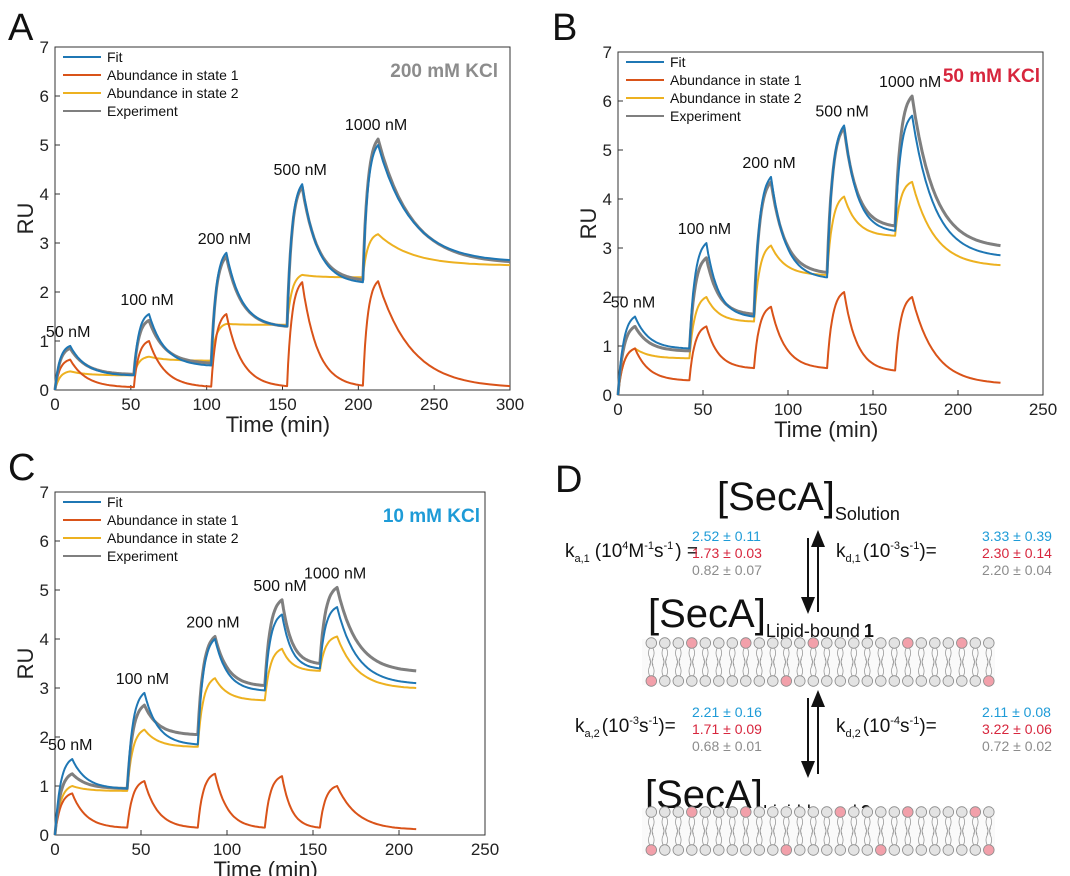 This screenshot has height=876, width=1070. I want to click on y-tick-label: 6, so click(44, 541).